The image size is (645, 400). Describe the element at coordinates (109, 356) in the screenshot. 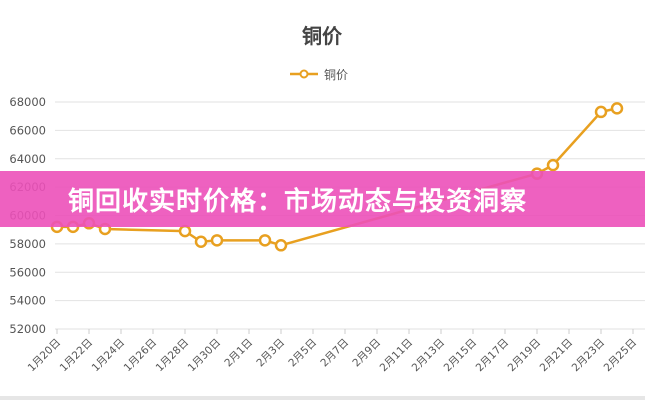

I see `x-tick-label: 1月24日` at that location.